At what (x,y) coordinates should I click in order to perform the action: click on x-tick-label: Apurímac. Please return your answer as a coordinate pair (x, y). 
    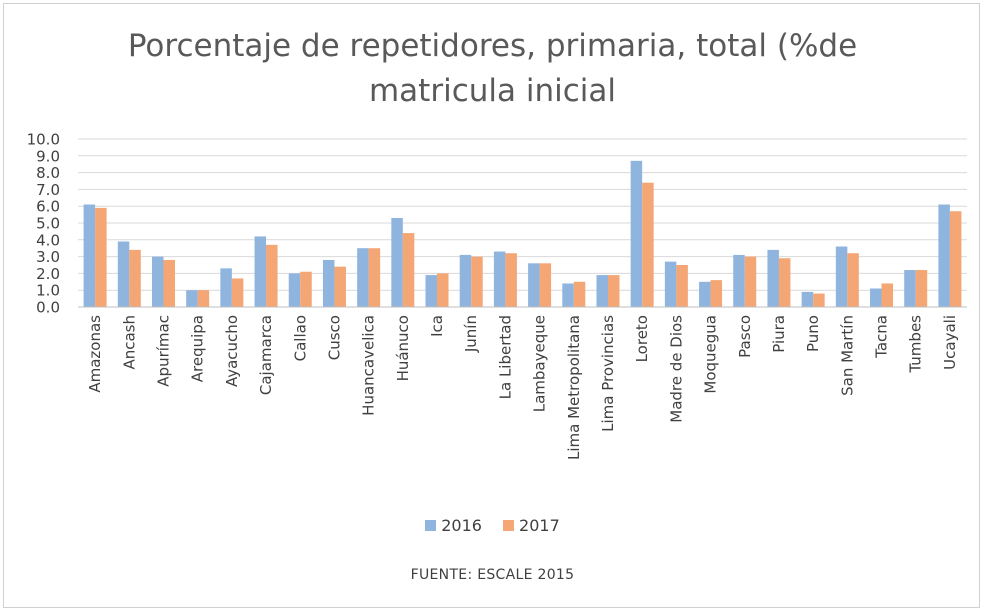
    Looking at the image, I should click on (163, 351).